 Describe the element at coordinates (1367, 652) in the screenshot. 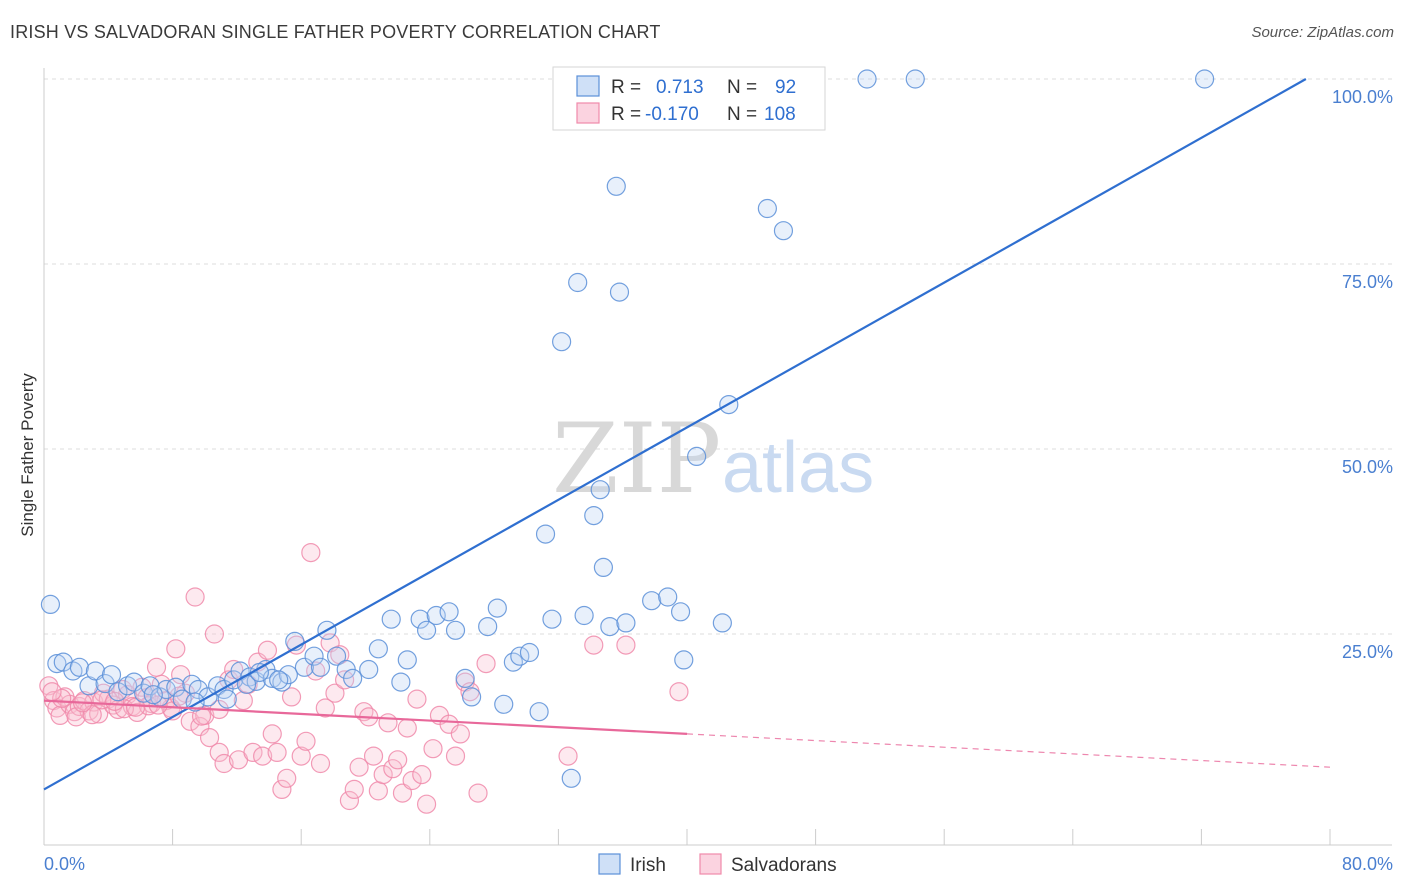

I see `y-tick-label: 25.0%` at that location.